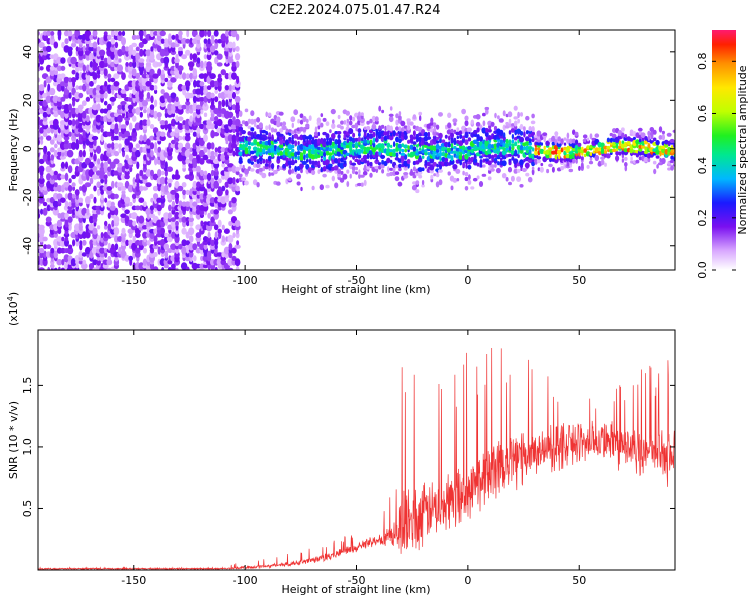  What do you see at coordinates (133, 280) in the screenshot?
I see `x-tick-label: -150` at bounding box center [133, 280].